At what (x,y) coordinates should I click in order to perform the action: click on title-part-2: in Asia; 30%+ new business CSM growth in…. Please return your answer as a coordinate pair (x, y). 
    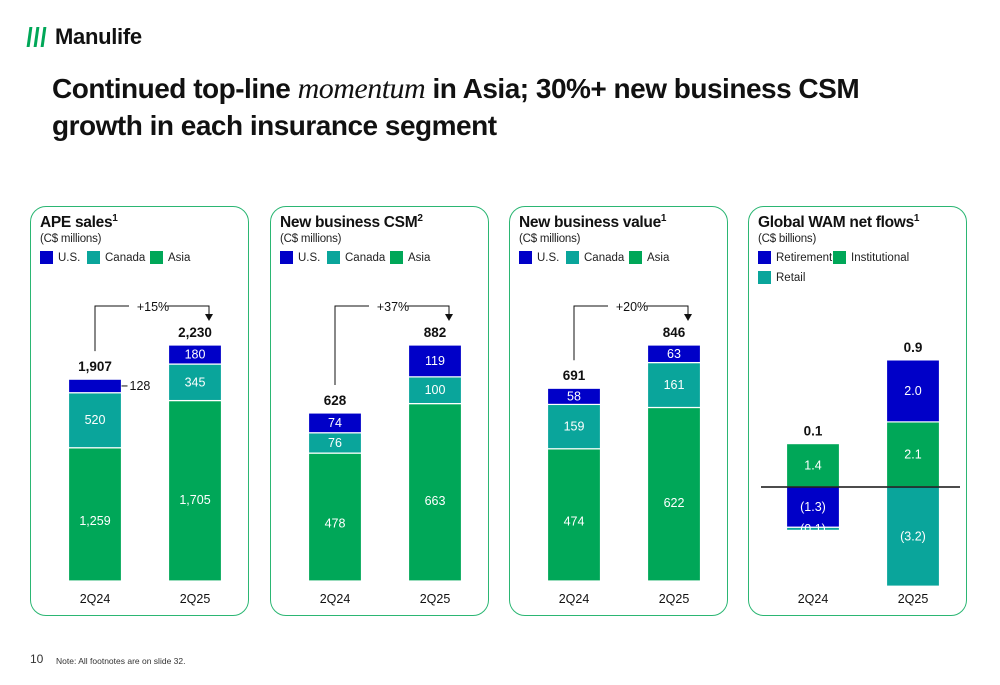
    Looking at the image, I should click on (456, 107).